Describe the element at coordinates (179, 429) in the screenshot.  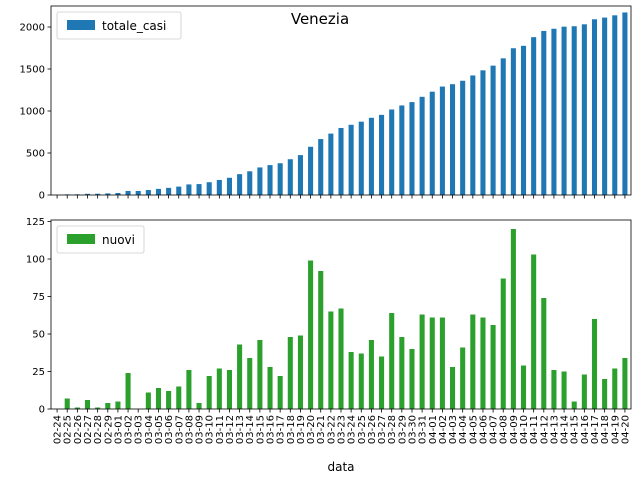
I see `x-tick-label: 03-07` at that location.